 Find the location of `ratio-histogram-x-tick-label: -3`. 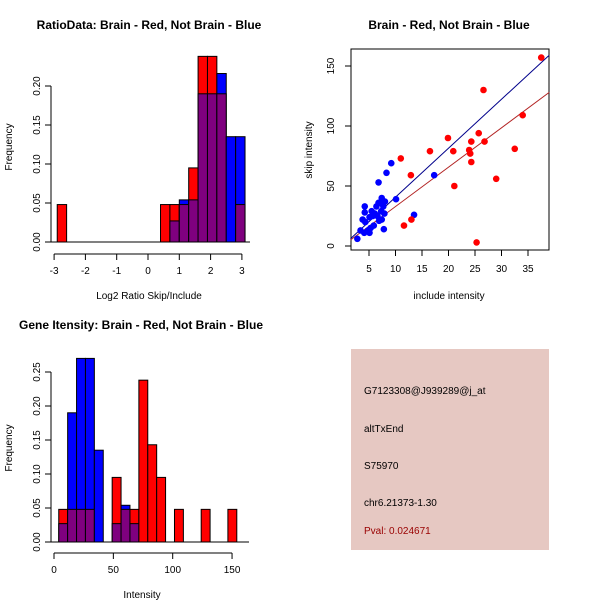

ratio-histogram-x-tick-label: -3 is located at coordinates (54, 271).